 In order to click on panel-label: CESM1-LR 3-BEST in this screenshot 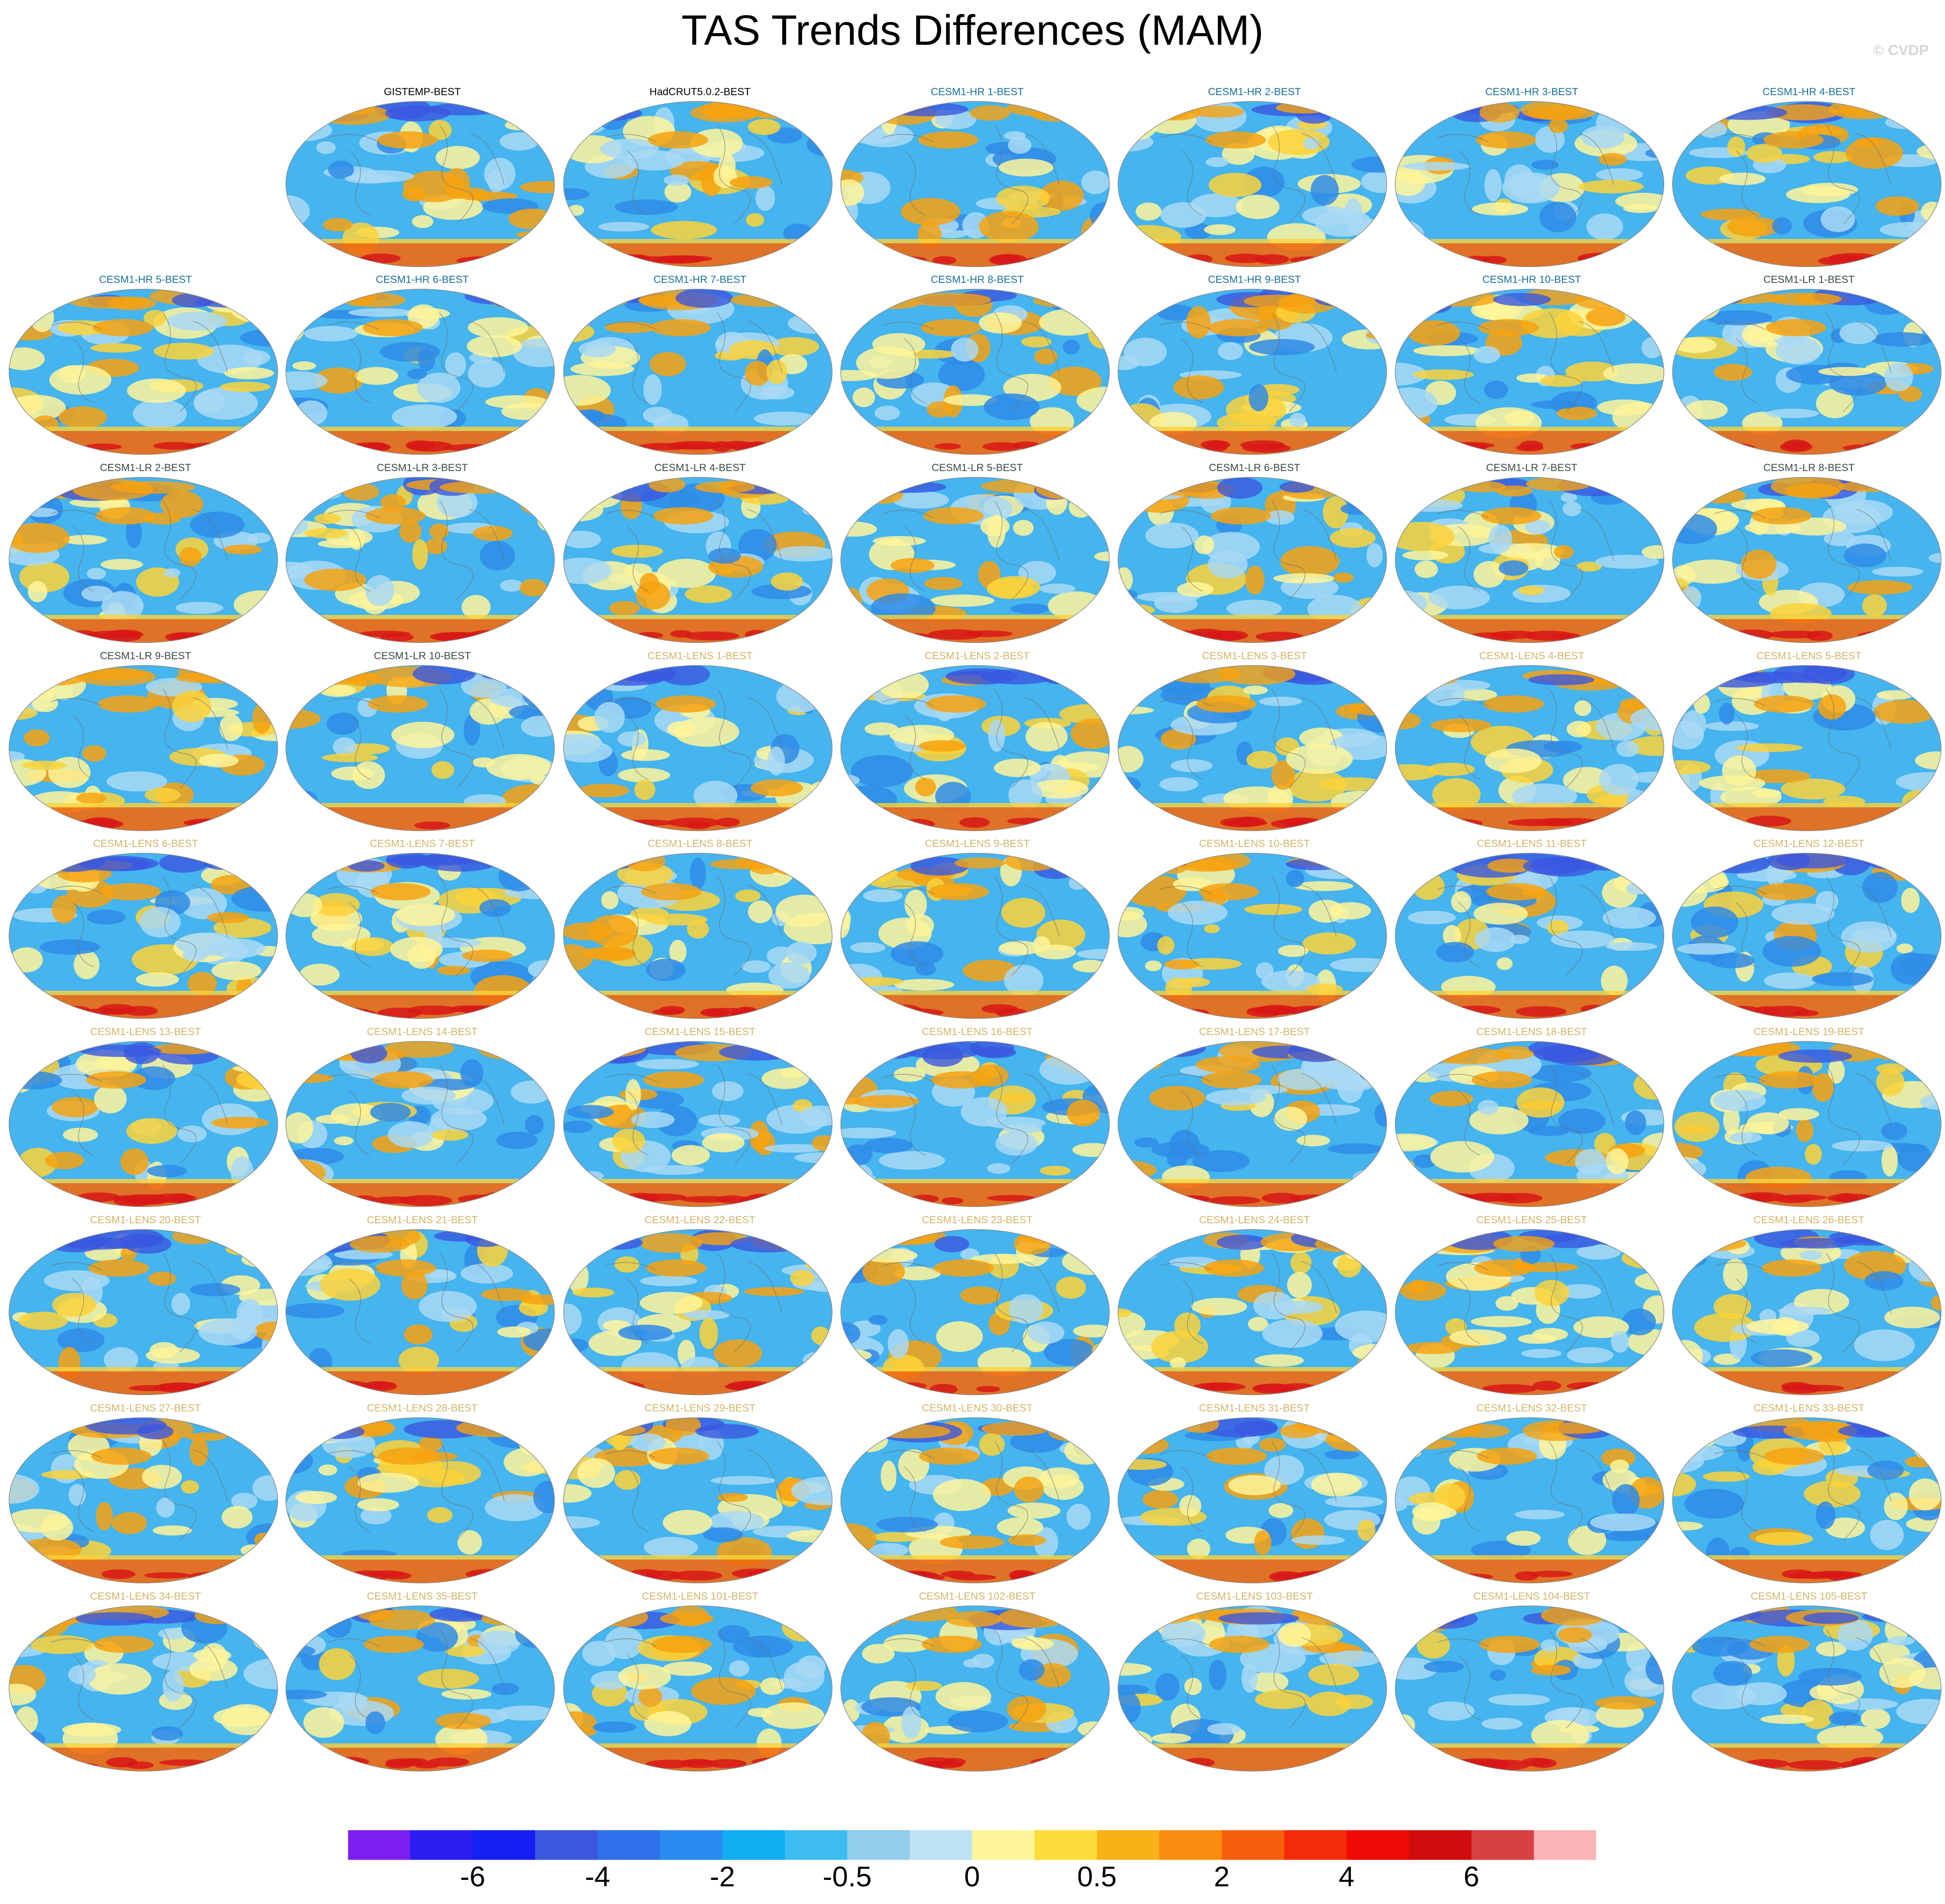, I will do `click(422, 468)`.